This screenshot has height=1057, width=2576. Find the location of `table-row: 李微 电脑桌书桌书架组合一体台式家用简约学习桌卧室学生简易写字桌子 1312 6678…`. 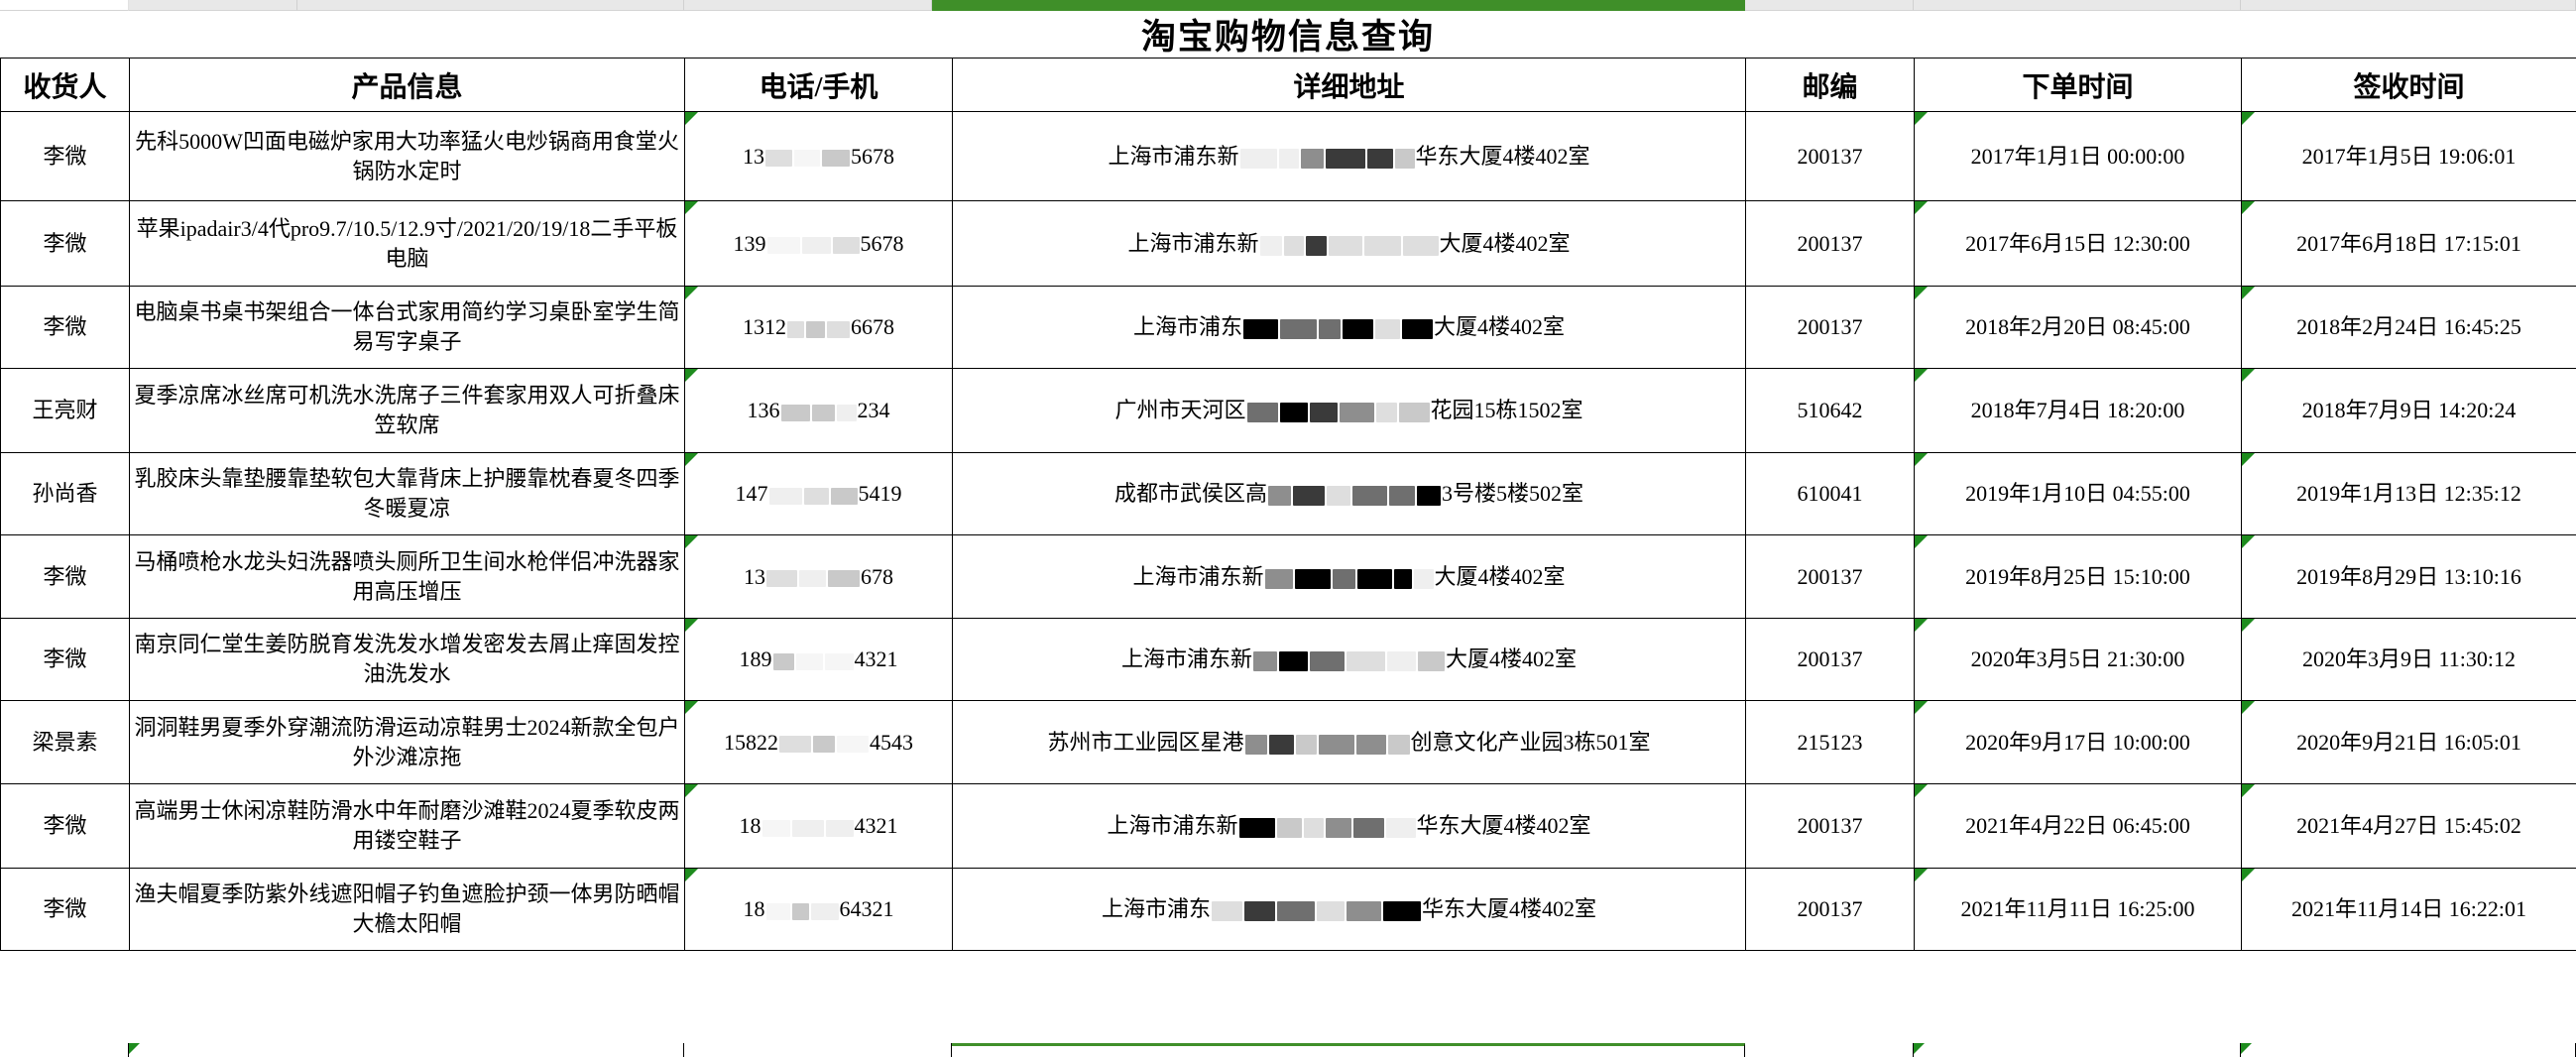

table-row: 李微 电脑桌书桌书架组合一体台式家用简约学习桌卧室学生简易写字桌子 1312 6678… is located at coordinates (1288, 327).